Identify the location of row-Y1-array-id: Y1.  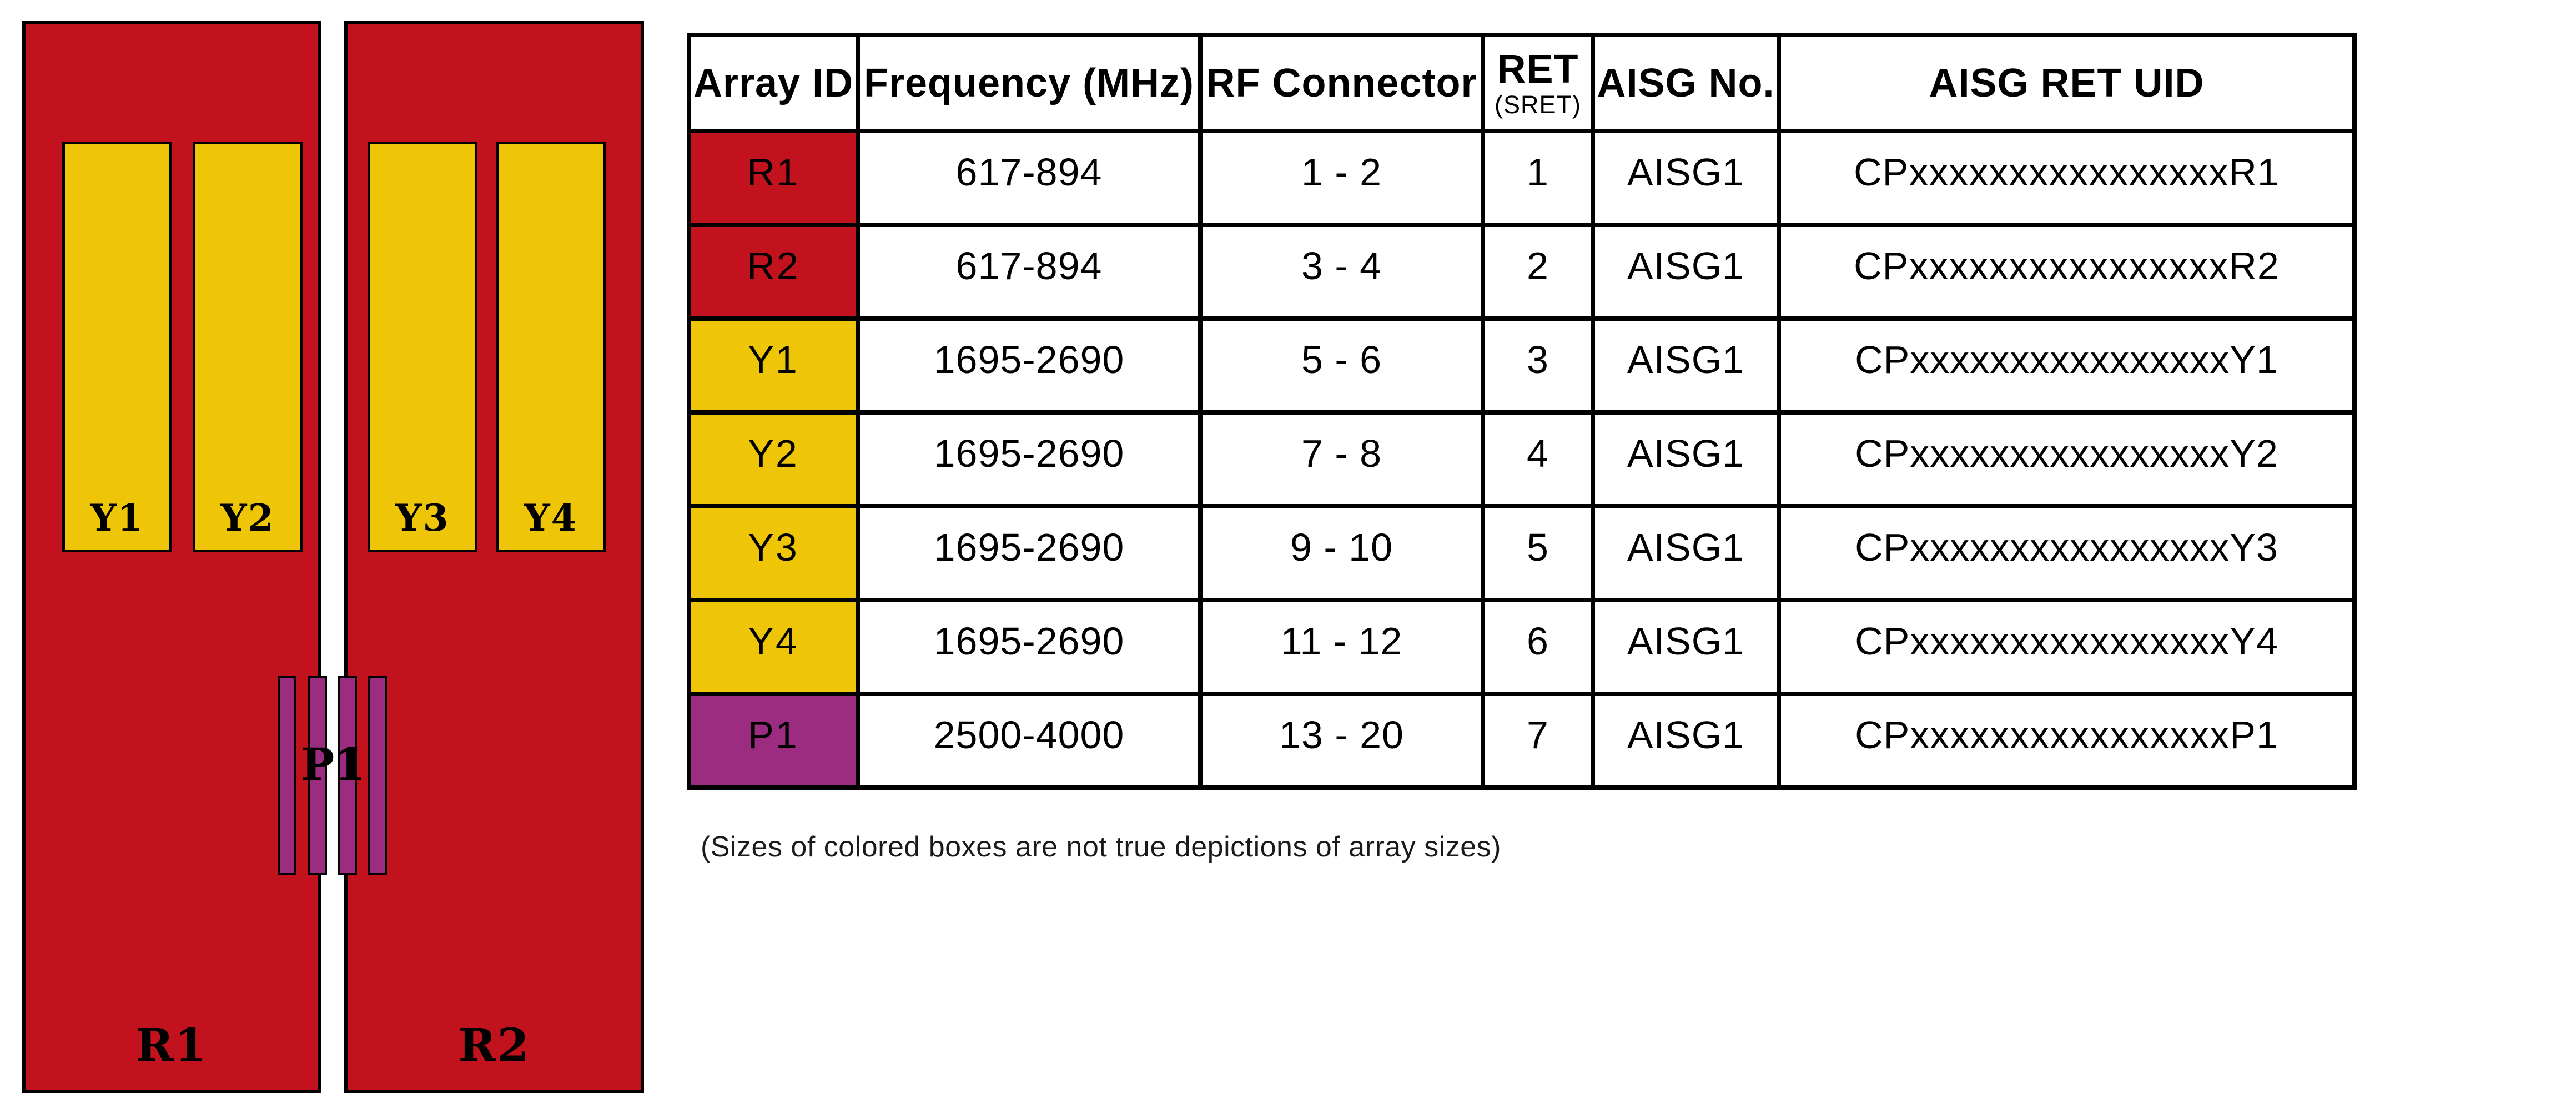
(773, 366).